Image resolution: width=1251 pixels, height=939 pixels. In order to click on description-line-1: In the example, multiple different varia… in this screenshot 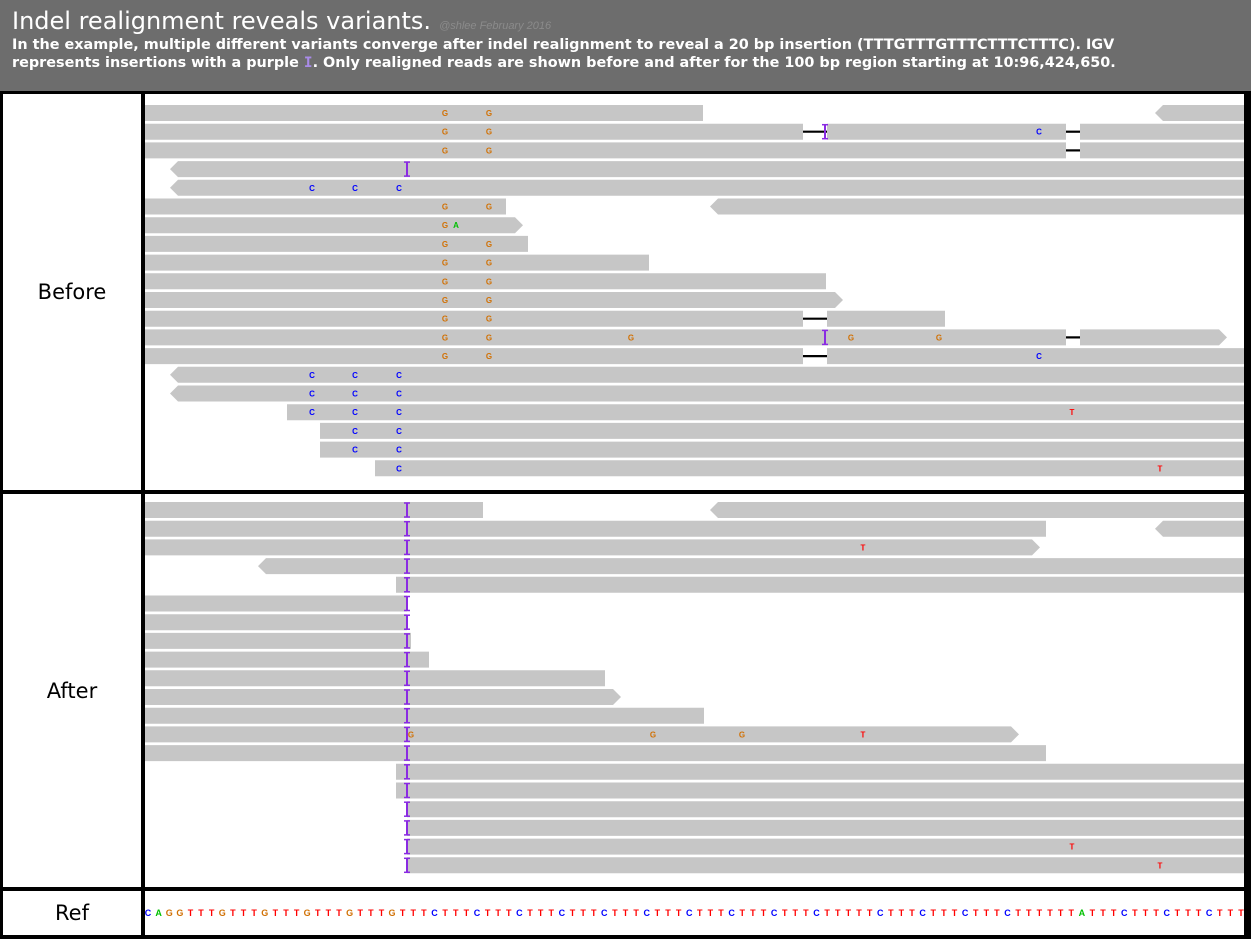, I will do `click(563, 45)`.